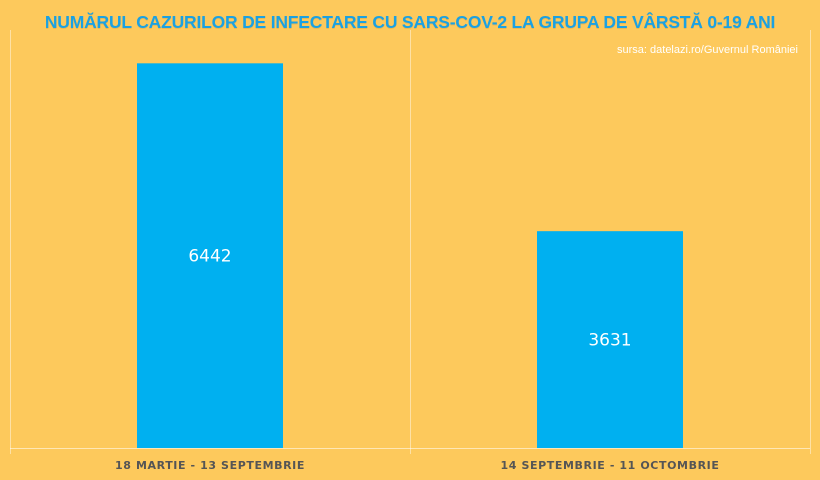 The image size is (820, 480). I want to click on data-label-1: 6442, so click(209, 257).